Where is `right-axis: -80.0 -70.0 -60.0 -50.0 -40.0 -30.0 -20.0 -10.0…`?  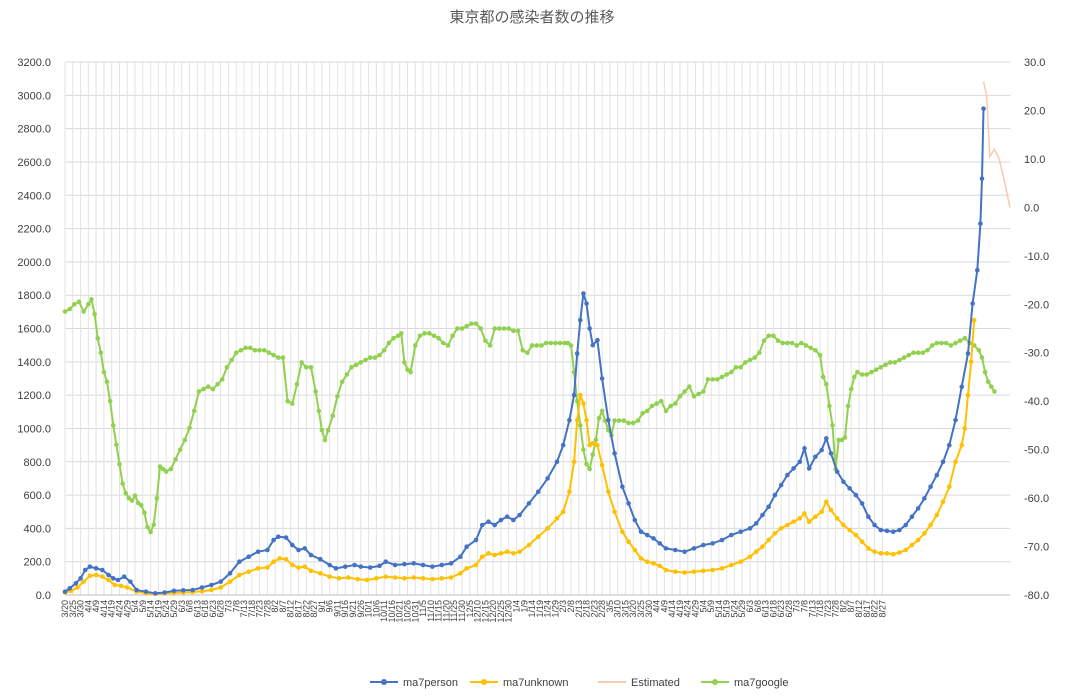
right-axis: -80.0 -70.0 -60.0 -50.0 -40.0 -30.0 -20.0 -10.0… is located at coordinates (1036, 329).